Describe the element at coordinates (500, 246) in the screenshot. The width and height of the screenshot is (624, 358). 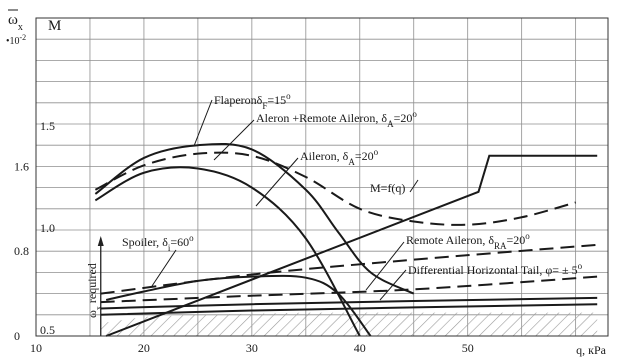
I see `annotation-sub: RA` at that location.